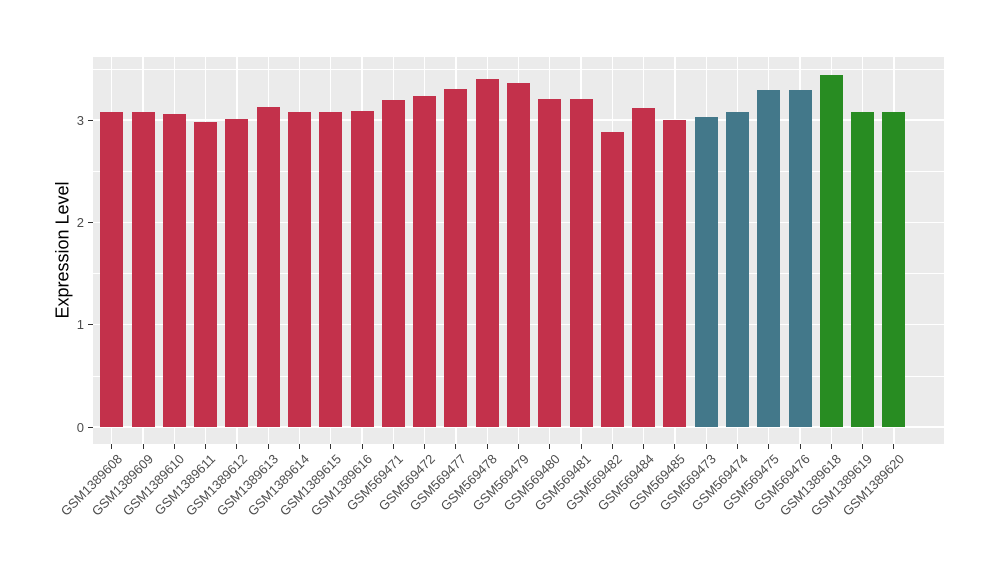  What do you see at coordinates (174, 270) in the screenshot?
I see `bar-GSM1389610` at bounding box center [174, 270].